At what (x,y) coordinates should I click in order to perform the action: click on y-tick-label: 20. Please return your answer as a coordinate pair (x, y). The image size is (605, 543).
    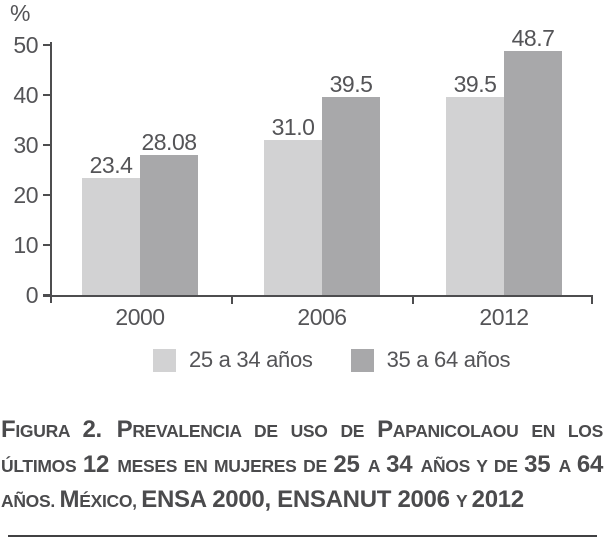
    Looking at the image, I should click on (25, 195).